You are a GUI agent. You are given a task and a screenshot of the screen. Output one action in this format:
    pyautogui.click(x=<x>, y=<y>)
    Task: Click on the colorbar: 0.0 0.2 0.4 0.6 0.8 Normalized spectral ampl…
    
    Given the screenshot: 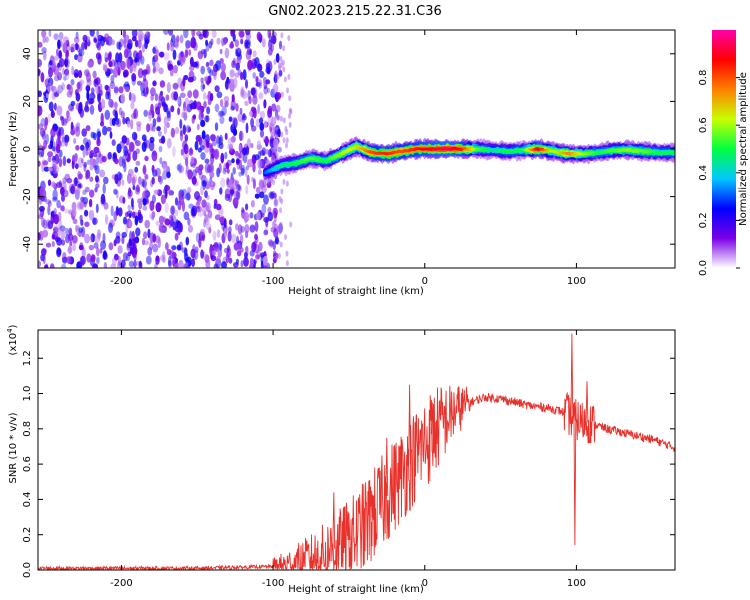 What is the action you would take?
    pyautogui.click(x=723, y=153)
    